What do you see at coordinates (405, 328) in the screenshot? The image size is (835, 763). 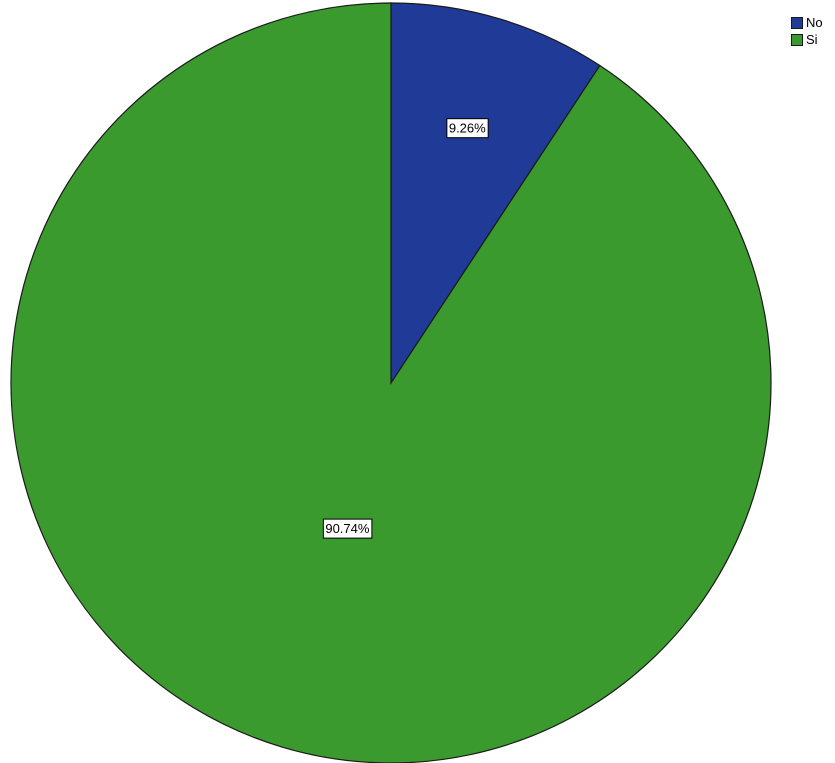 I see `pie-data-labels: 9.26% 90.74%` at bounding box center [405, 328].